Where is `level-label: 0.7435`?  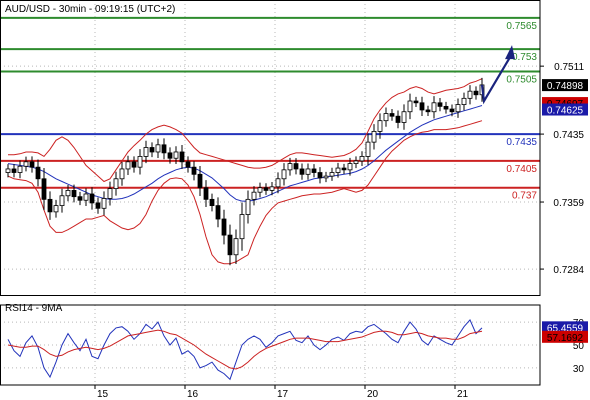
level-label: 0.7435 is located at coordinates (521, 142).